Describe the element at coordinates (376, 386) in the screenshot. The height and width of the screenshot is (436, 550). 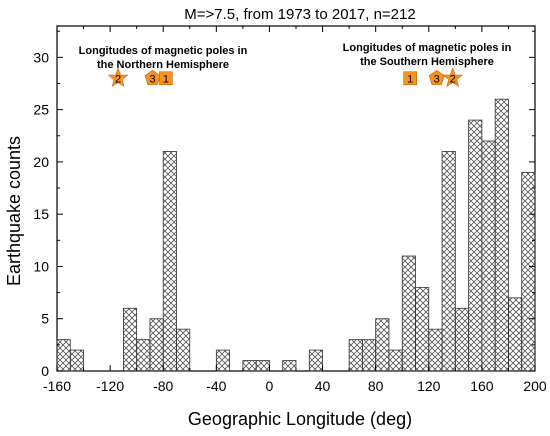
I see `x-tick-label: 80` at that location.